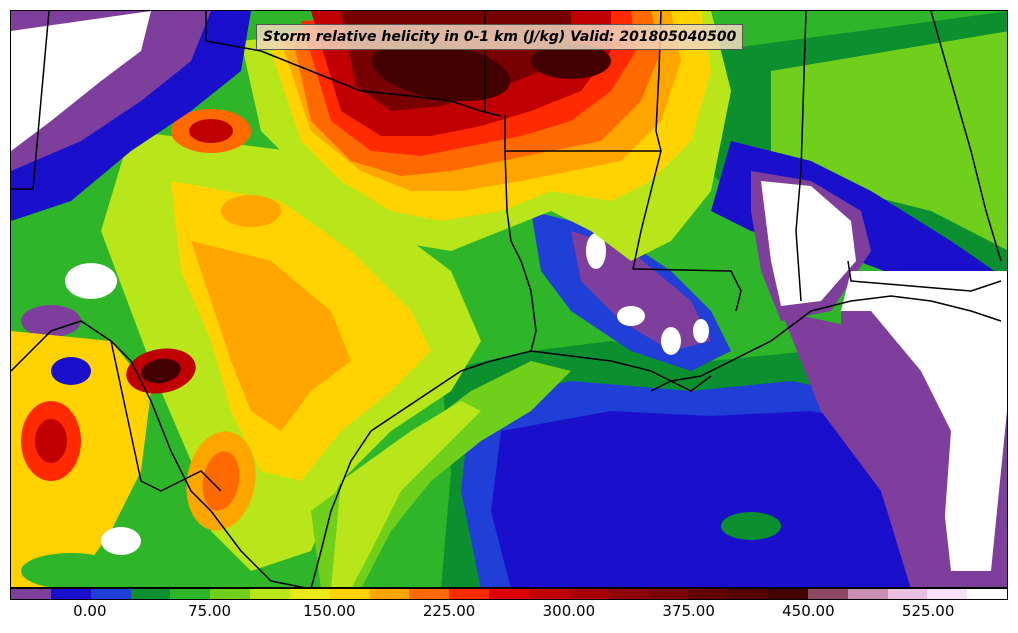 The image size is (1018, 633). What do you see at coordinates (221, 481) in the screenshot?
I see `field-tx-south-dkorange` at bounding box center [221, 481].